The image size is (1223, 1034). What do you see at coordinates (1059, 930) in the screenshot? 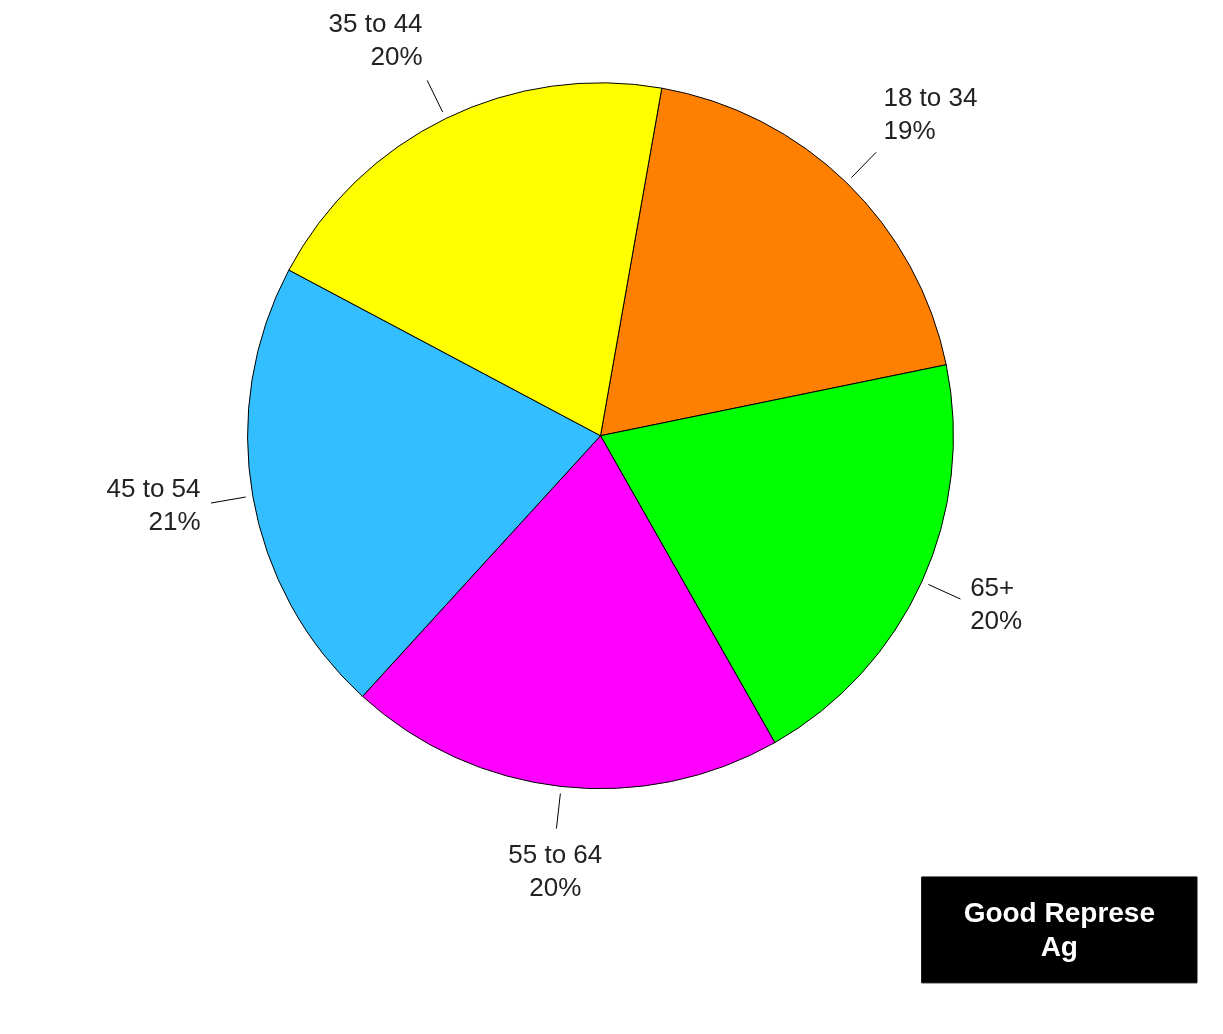
I see `text: Good Represe Ag` at bounding box center [1059, 930].